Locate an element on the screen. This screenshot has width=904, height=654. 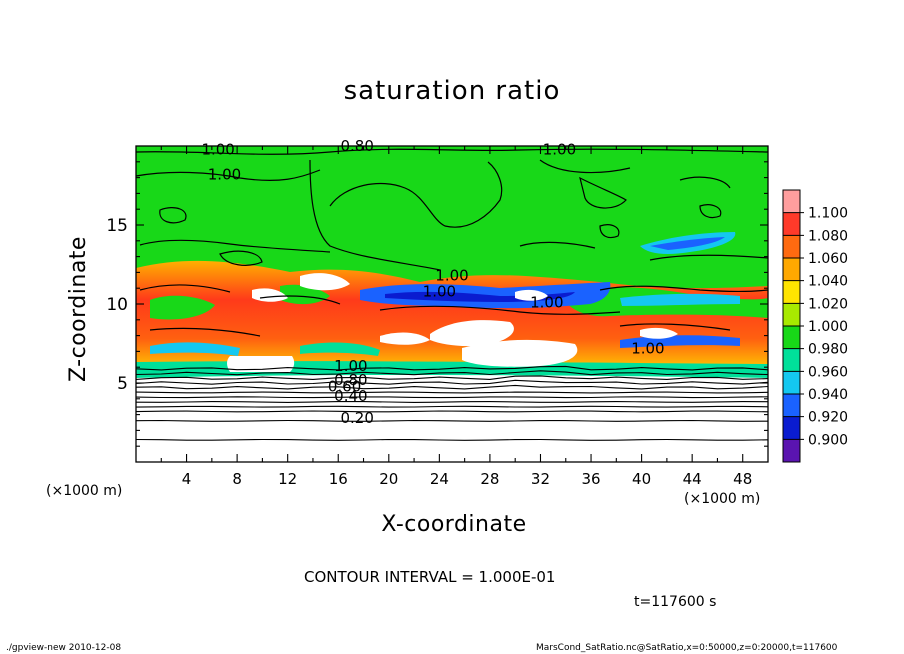
colorbar-label: 1.100 is located at coordinates (828, 214).